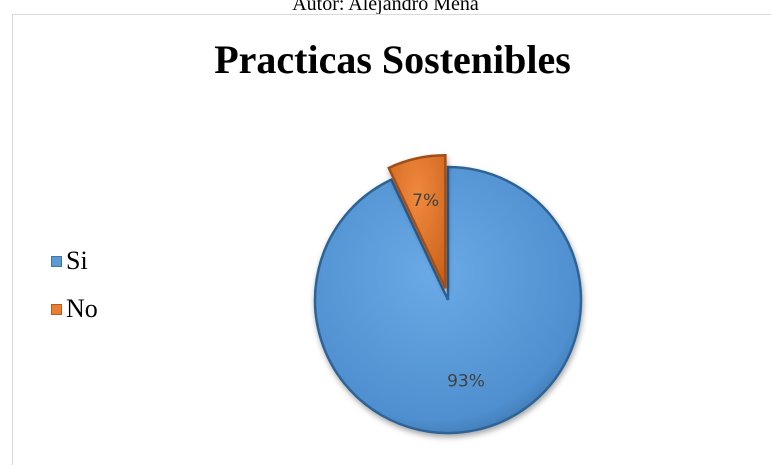  Describe the element at coordinates (82, 308) in the screenshot. I see `legend-label-no: No` at that location.